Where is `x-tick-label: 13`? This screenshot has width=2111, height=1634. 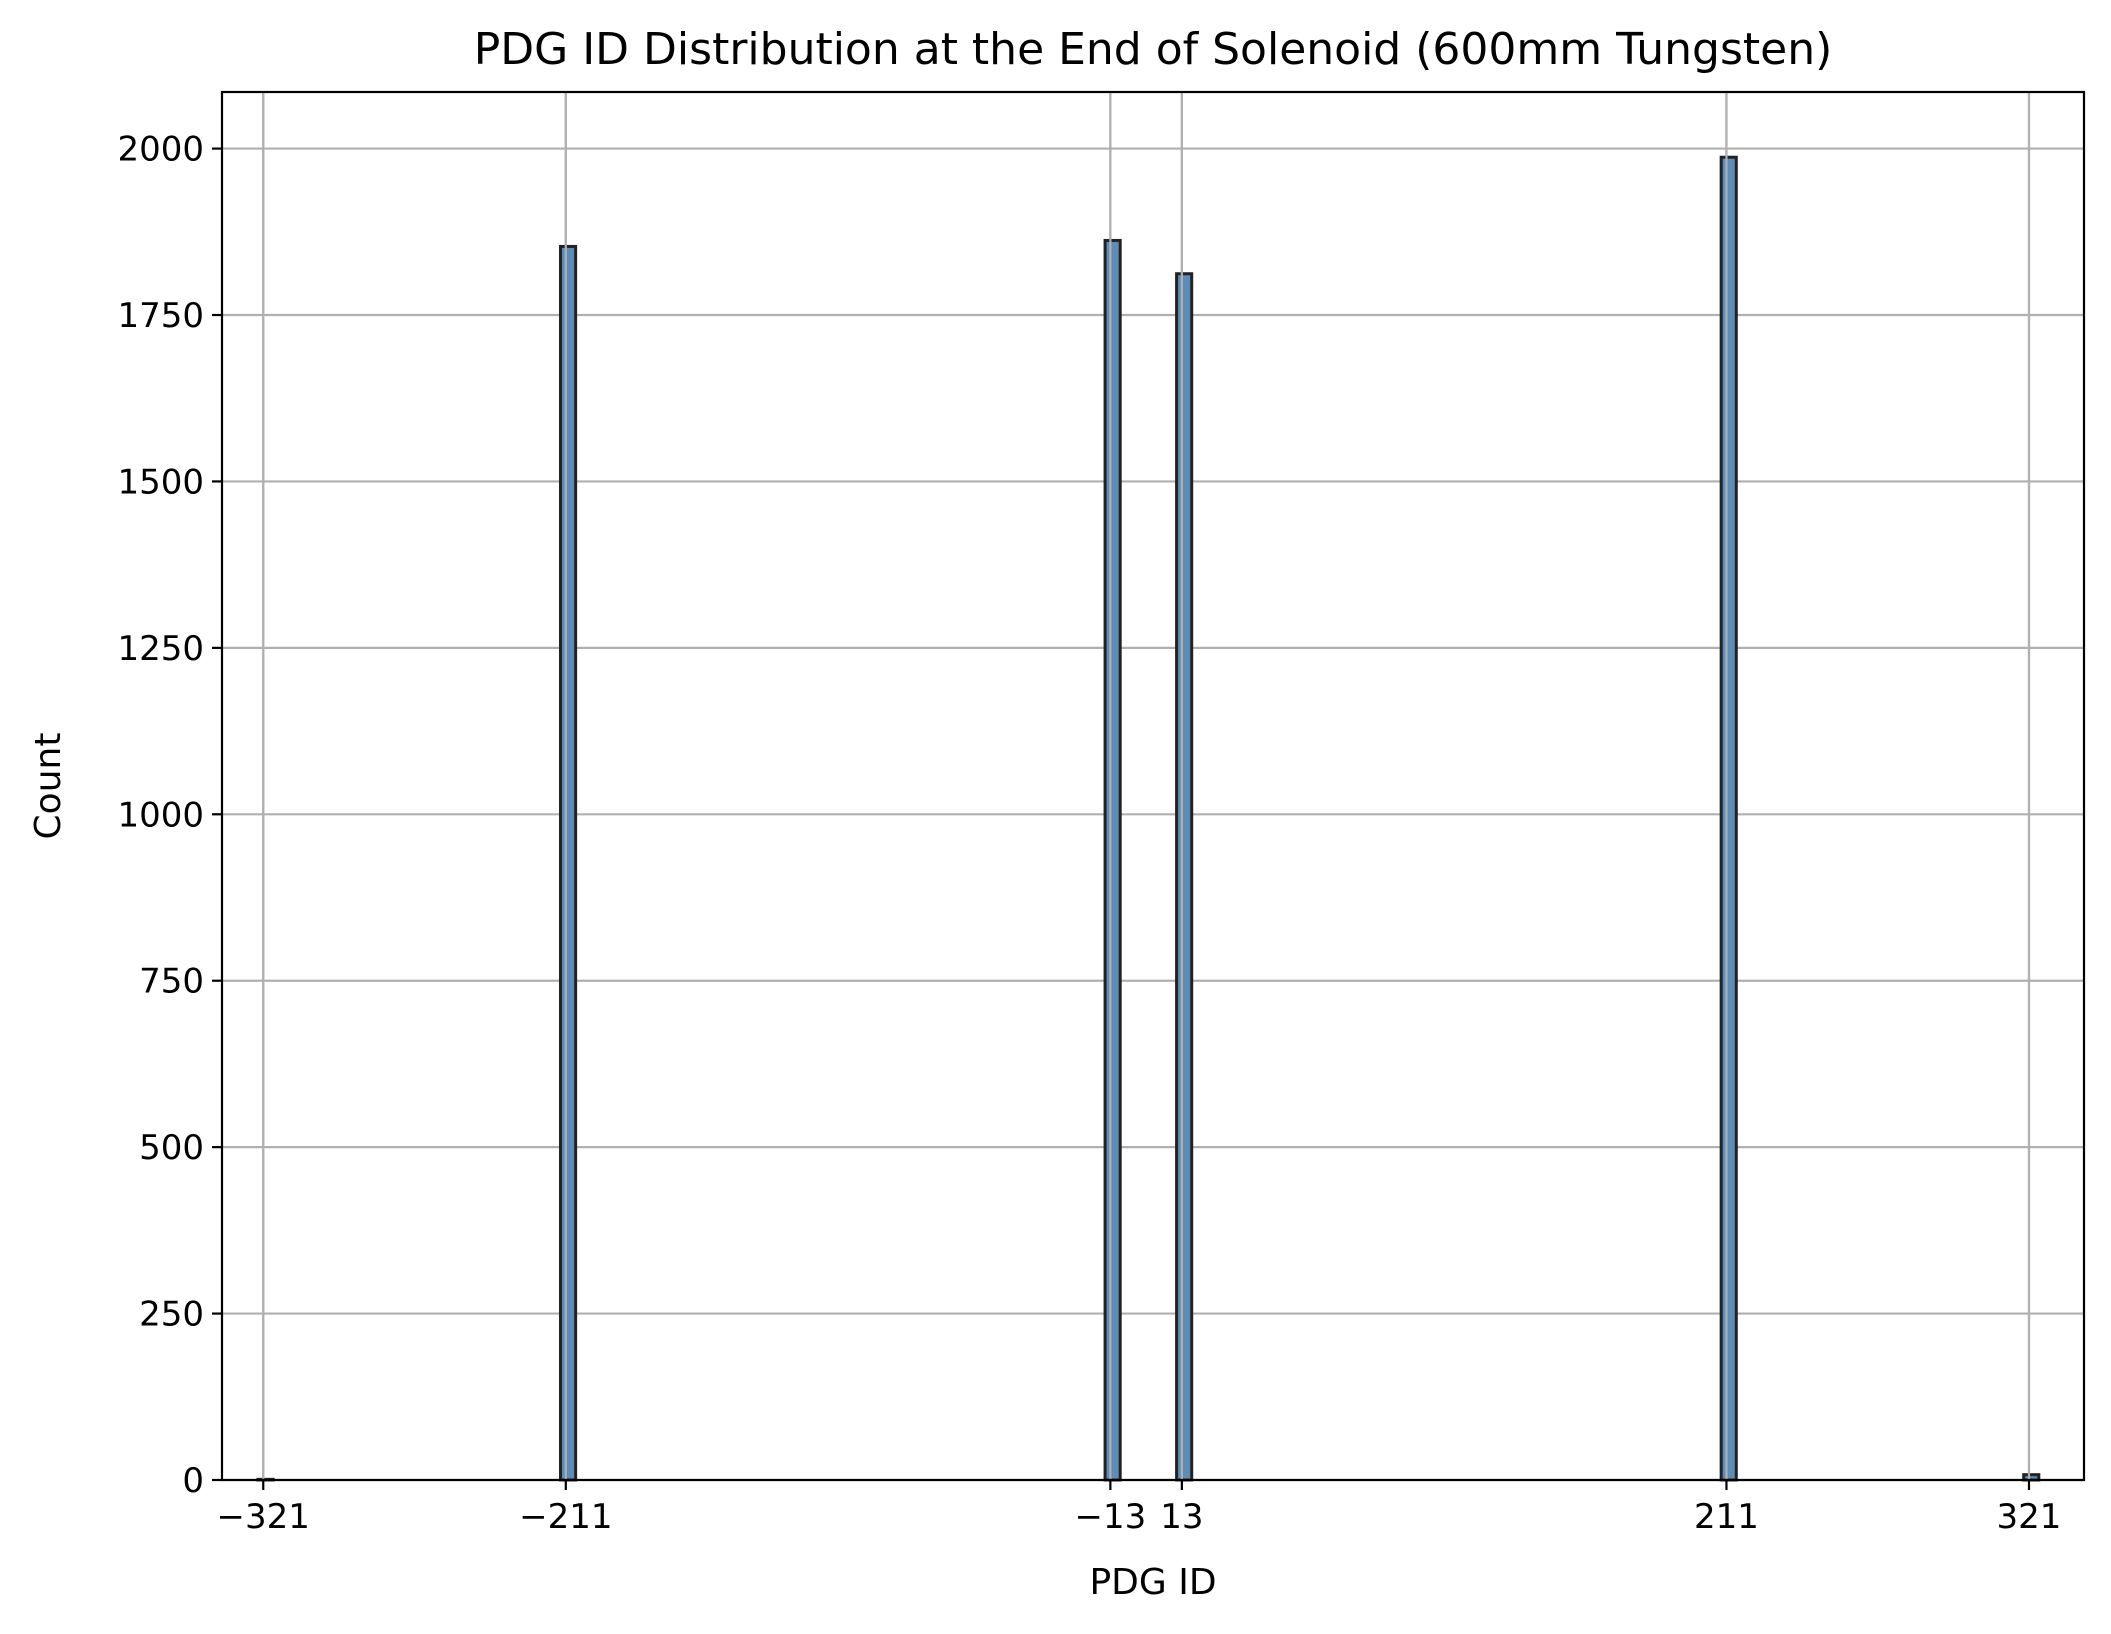
x-tick-label: 13 is located at coordinates (1181, 1517).